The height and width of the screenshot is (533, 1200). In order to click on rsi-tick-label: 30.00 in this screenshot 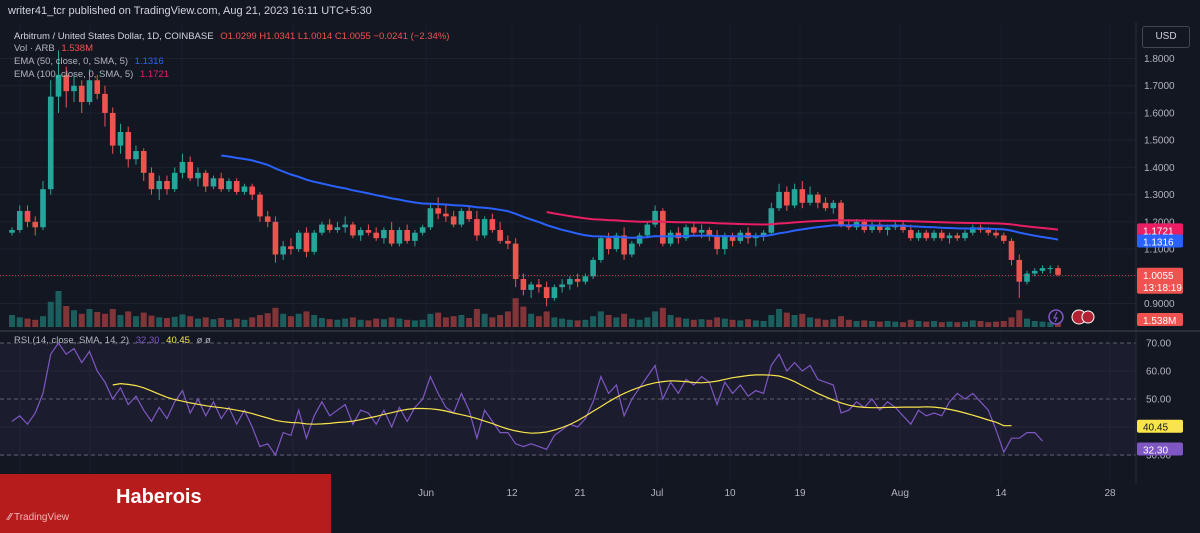, I will do `click(1158, 456)`.